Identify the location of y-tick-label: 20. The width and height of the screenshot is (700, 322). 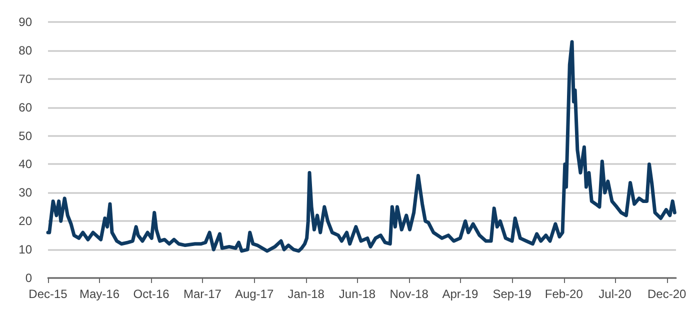
(25, 221).